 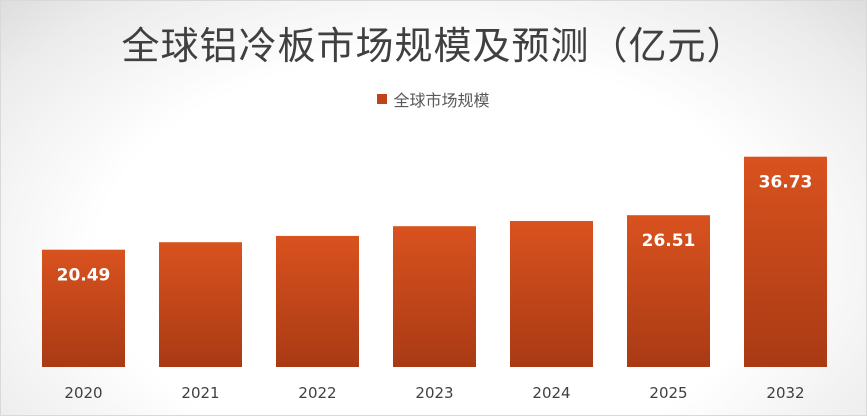 What do you see at coordinates (786, 183) in the screenshot?
I see `data-label-2032: 36.73` at bounding box center [786, 183].